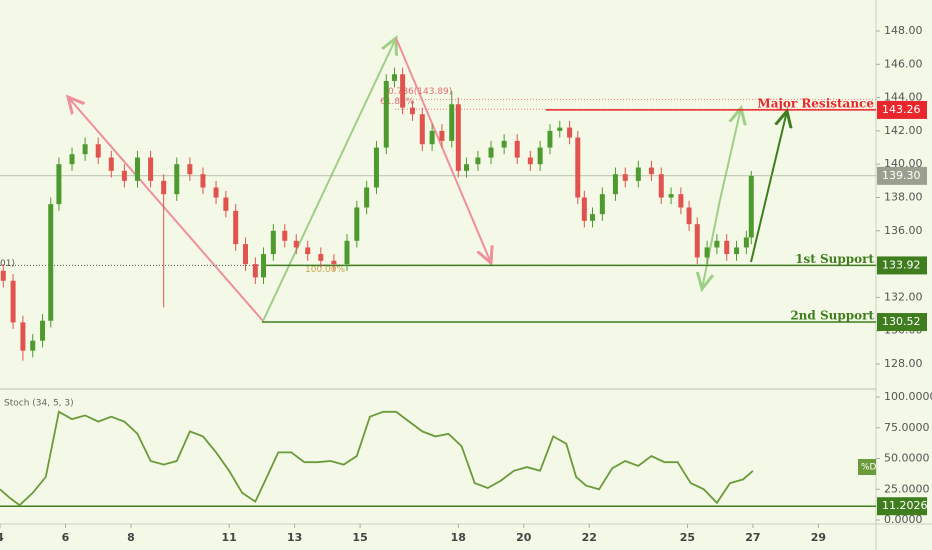 This screenshot has height=550, width=932. What do you see at coordinates (908, 396) in the screenshot?
I see `stoch-y-tick-label: 100.0000` at bounding box center [908, 396].